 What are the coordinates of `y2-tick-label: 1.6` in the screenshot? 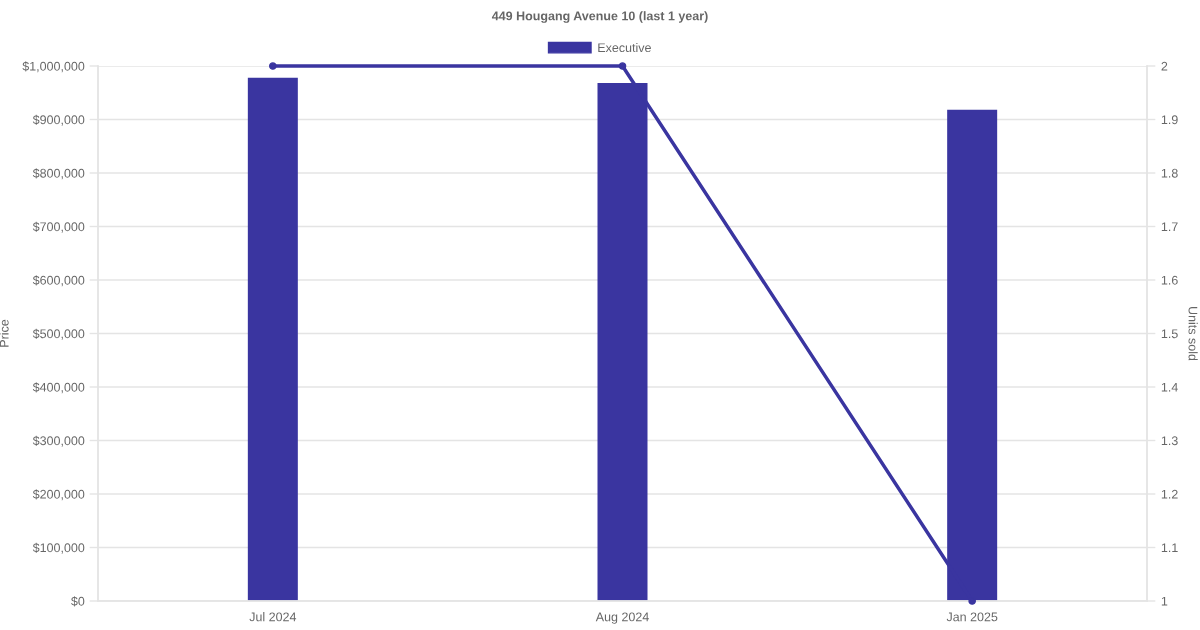 It's located at (1169, 280).